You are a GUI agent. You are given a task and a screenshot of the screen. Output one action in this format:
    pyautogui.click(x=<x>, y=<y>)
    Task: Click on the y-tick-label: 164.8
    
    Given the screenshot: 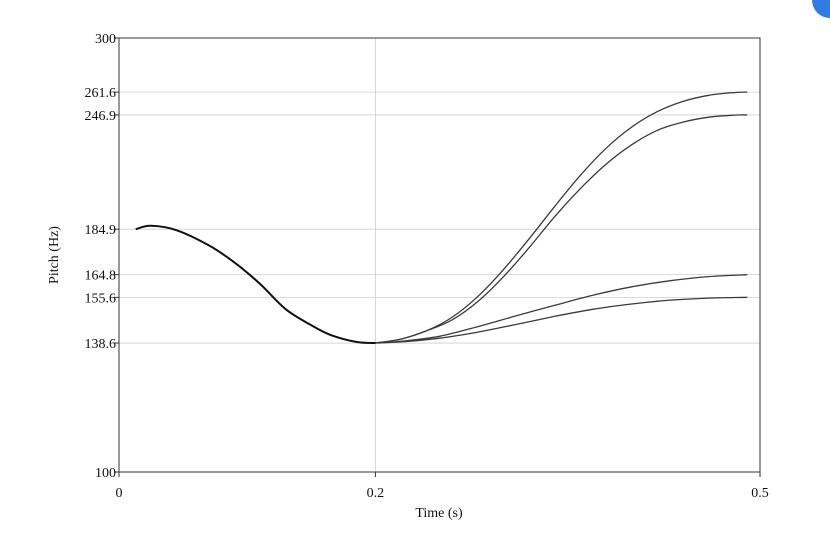 What is the action you would take?
    pyautogui.click(x=101, y=276)
    